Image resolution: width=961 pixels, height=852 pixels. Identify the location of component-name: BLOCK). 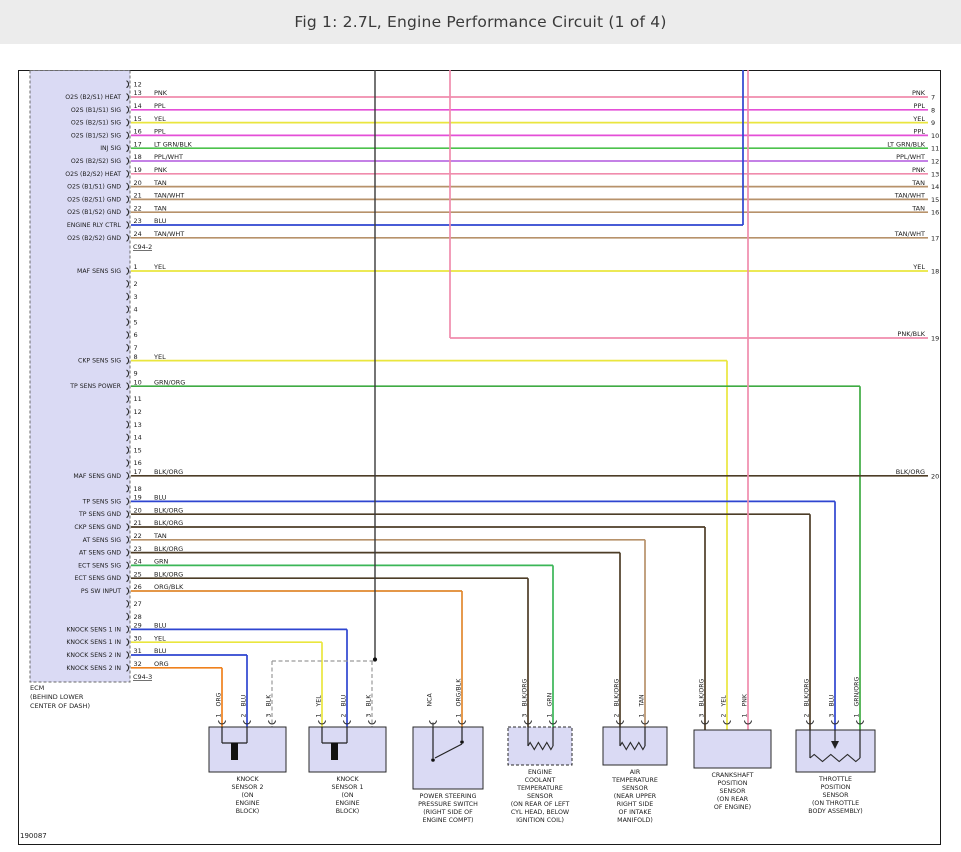
(248, 811).